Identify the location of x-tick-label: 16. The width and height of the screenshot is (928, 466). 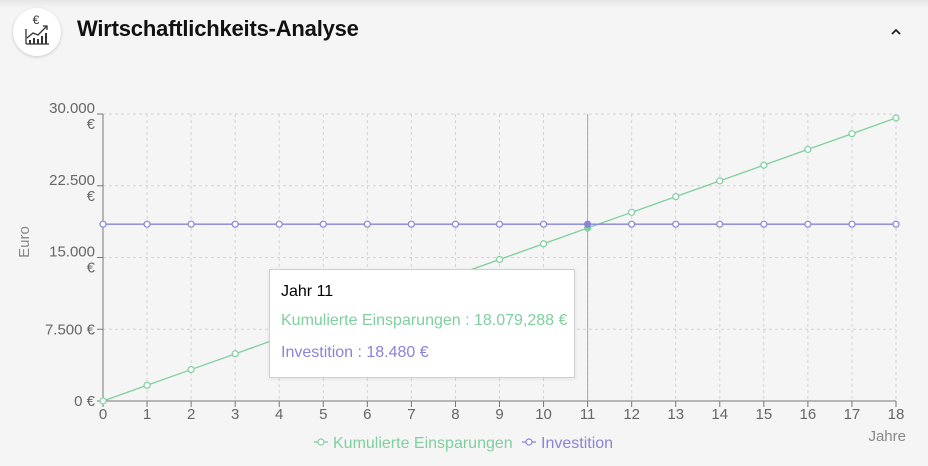
(808, 414).